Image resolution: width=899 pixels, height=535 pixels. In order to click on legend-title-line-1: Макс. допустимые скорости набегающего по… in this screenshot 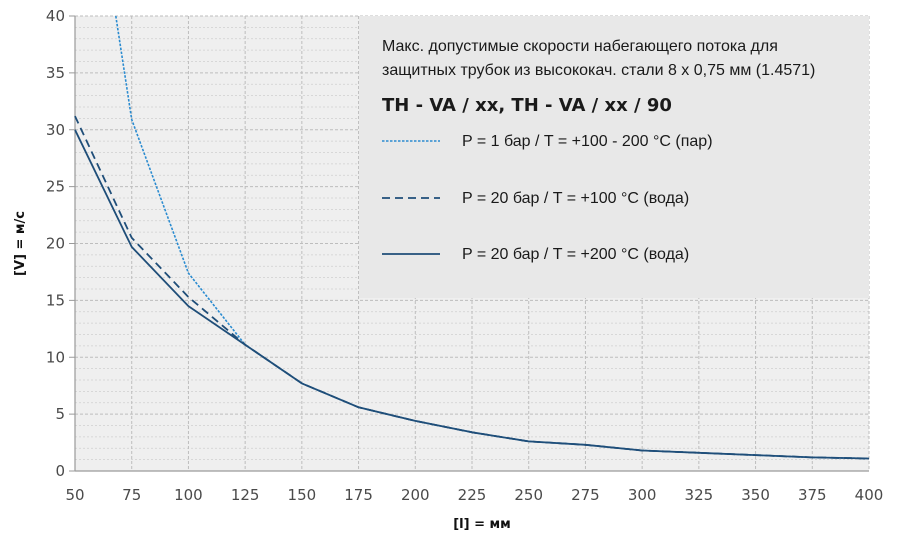, I will do `click(580, 46)`.